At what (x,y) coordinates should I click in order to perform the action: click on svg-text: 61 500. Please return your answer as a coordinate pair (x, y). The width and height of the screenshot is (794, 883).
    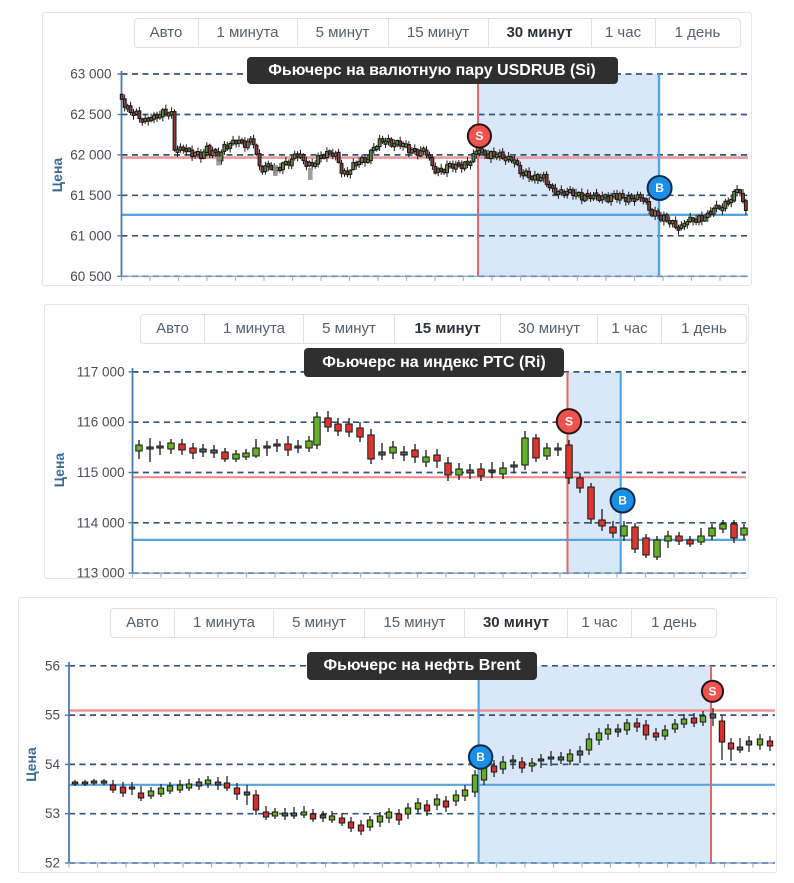
    Looking at the image, I should click on (90, 195).